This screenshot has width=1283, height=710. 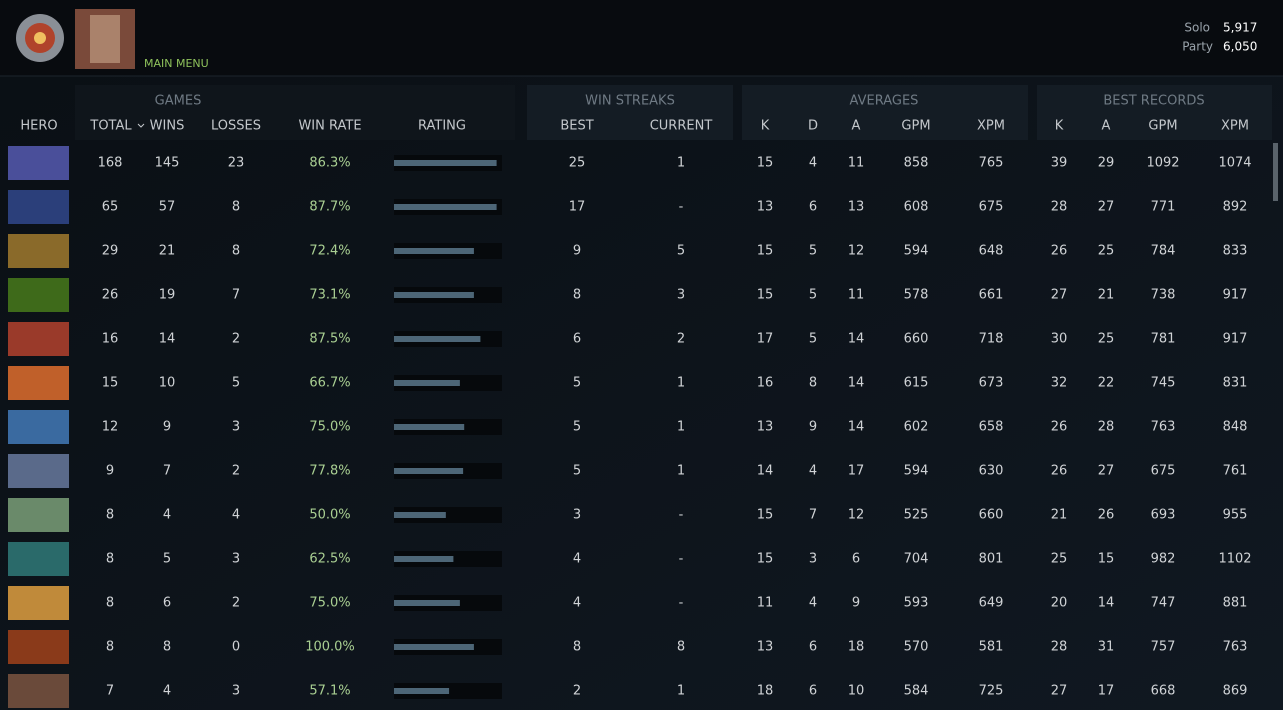 I want to click on top-bar, so click(x=641, y=38).